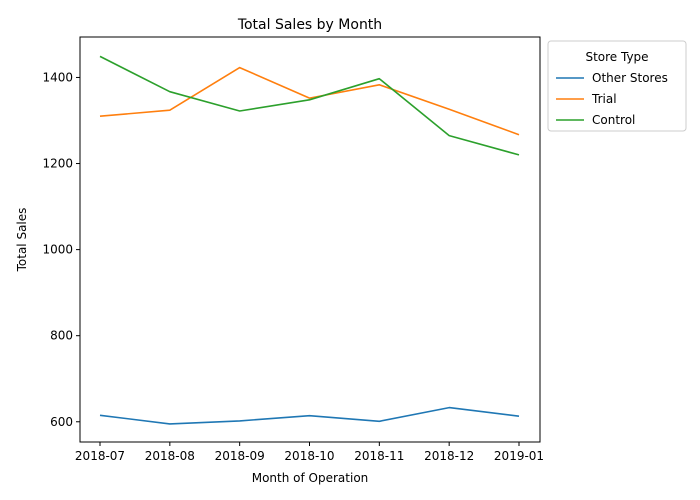 The image size is (700, 500). I want to click on x-tick-label: 2018-11, so click(379, 456).